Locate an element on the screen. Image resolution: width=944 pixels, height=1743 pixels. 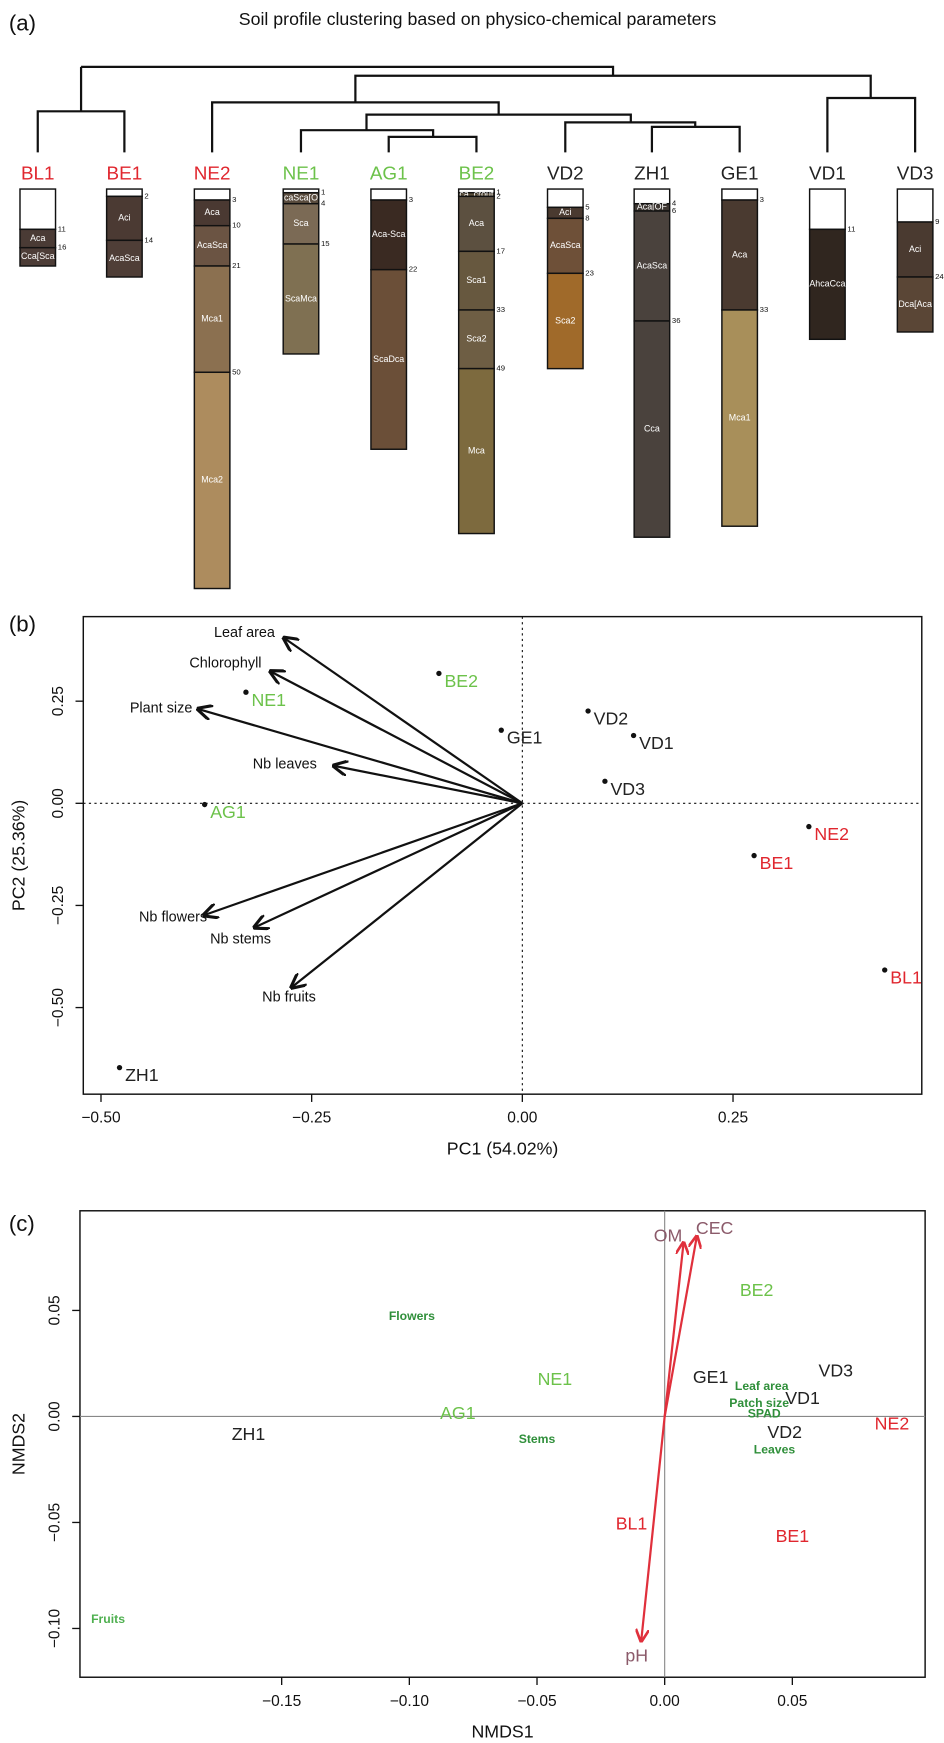
site-label: VD2 is located at coordinates (784, 1432).